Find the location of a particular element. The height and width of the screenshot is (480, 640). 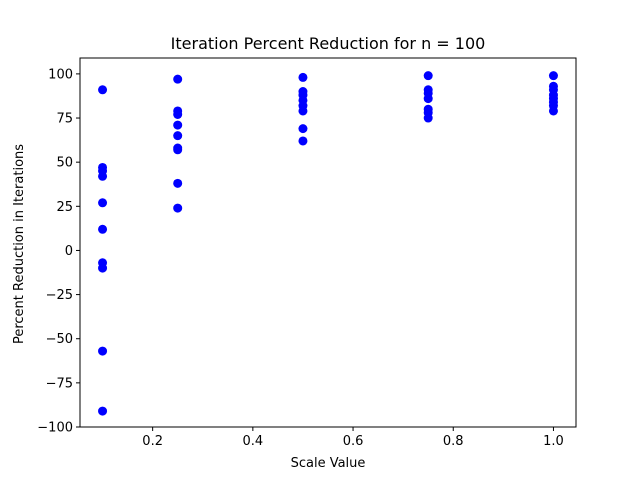

x-tick-label: 0.2 is located at coordinates (152, 441).